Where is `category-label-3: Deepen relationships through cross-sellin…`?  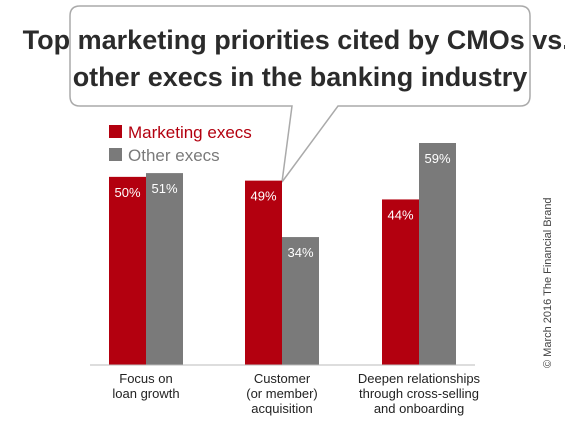
category-label-3: Deepen relationships through cross-sellin… is located at coordinates (419, 393).